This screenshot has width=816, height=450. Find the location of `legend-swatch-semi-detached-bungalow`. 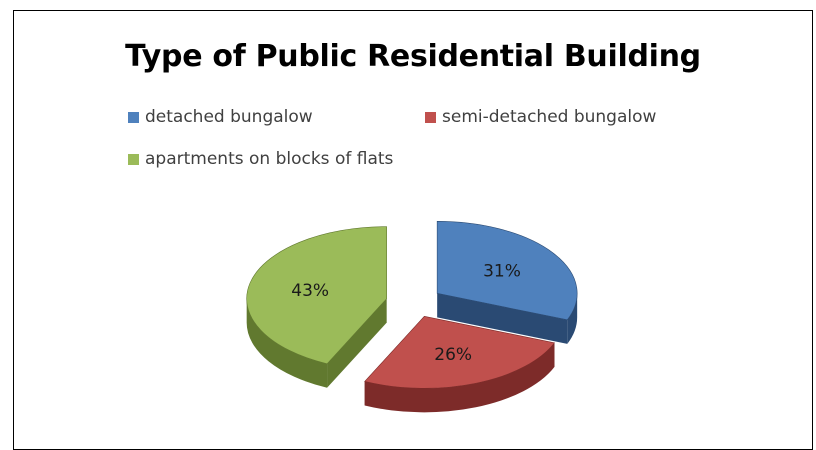

legend-swatch-semi-detached-bungalow is located at coordinates (430, 117).